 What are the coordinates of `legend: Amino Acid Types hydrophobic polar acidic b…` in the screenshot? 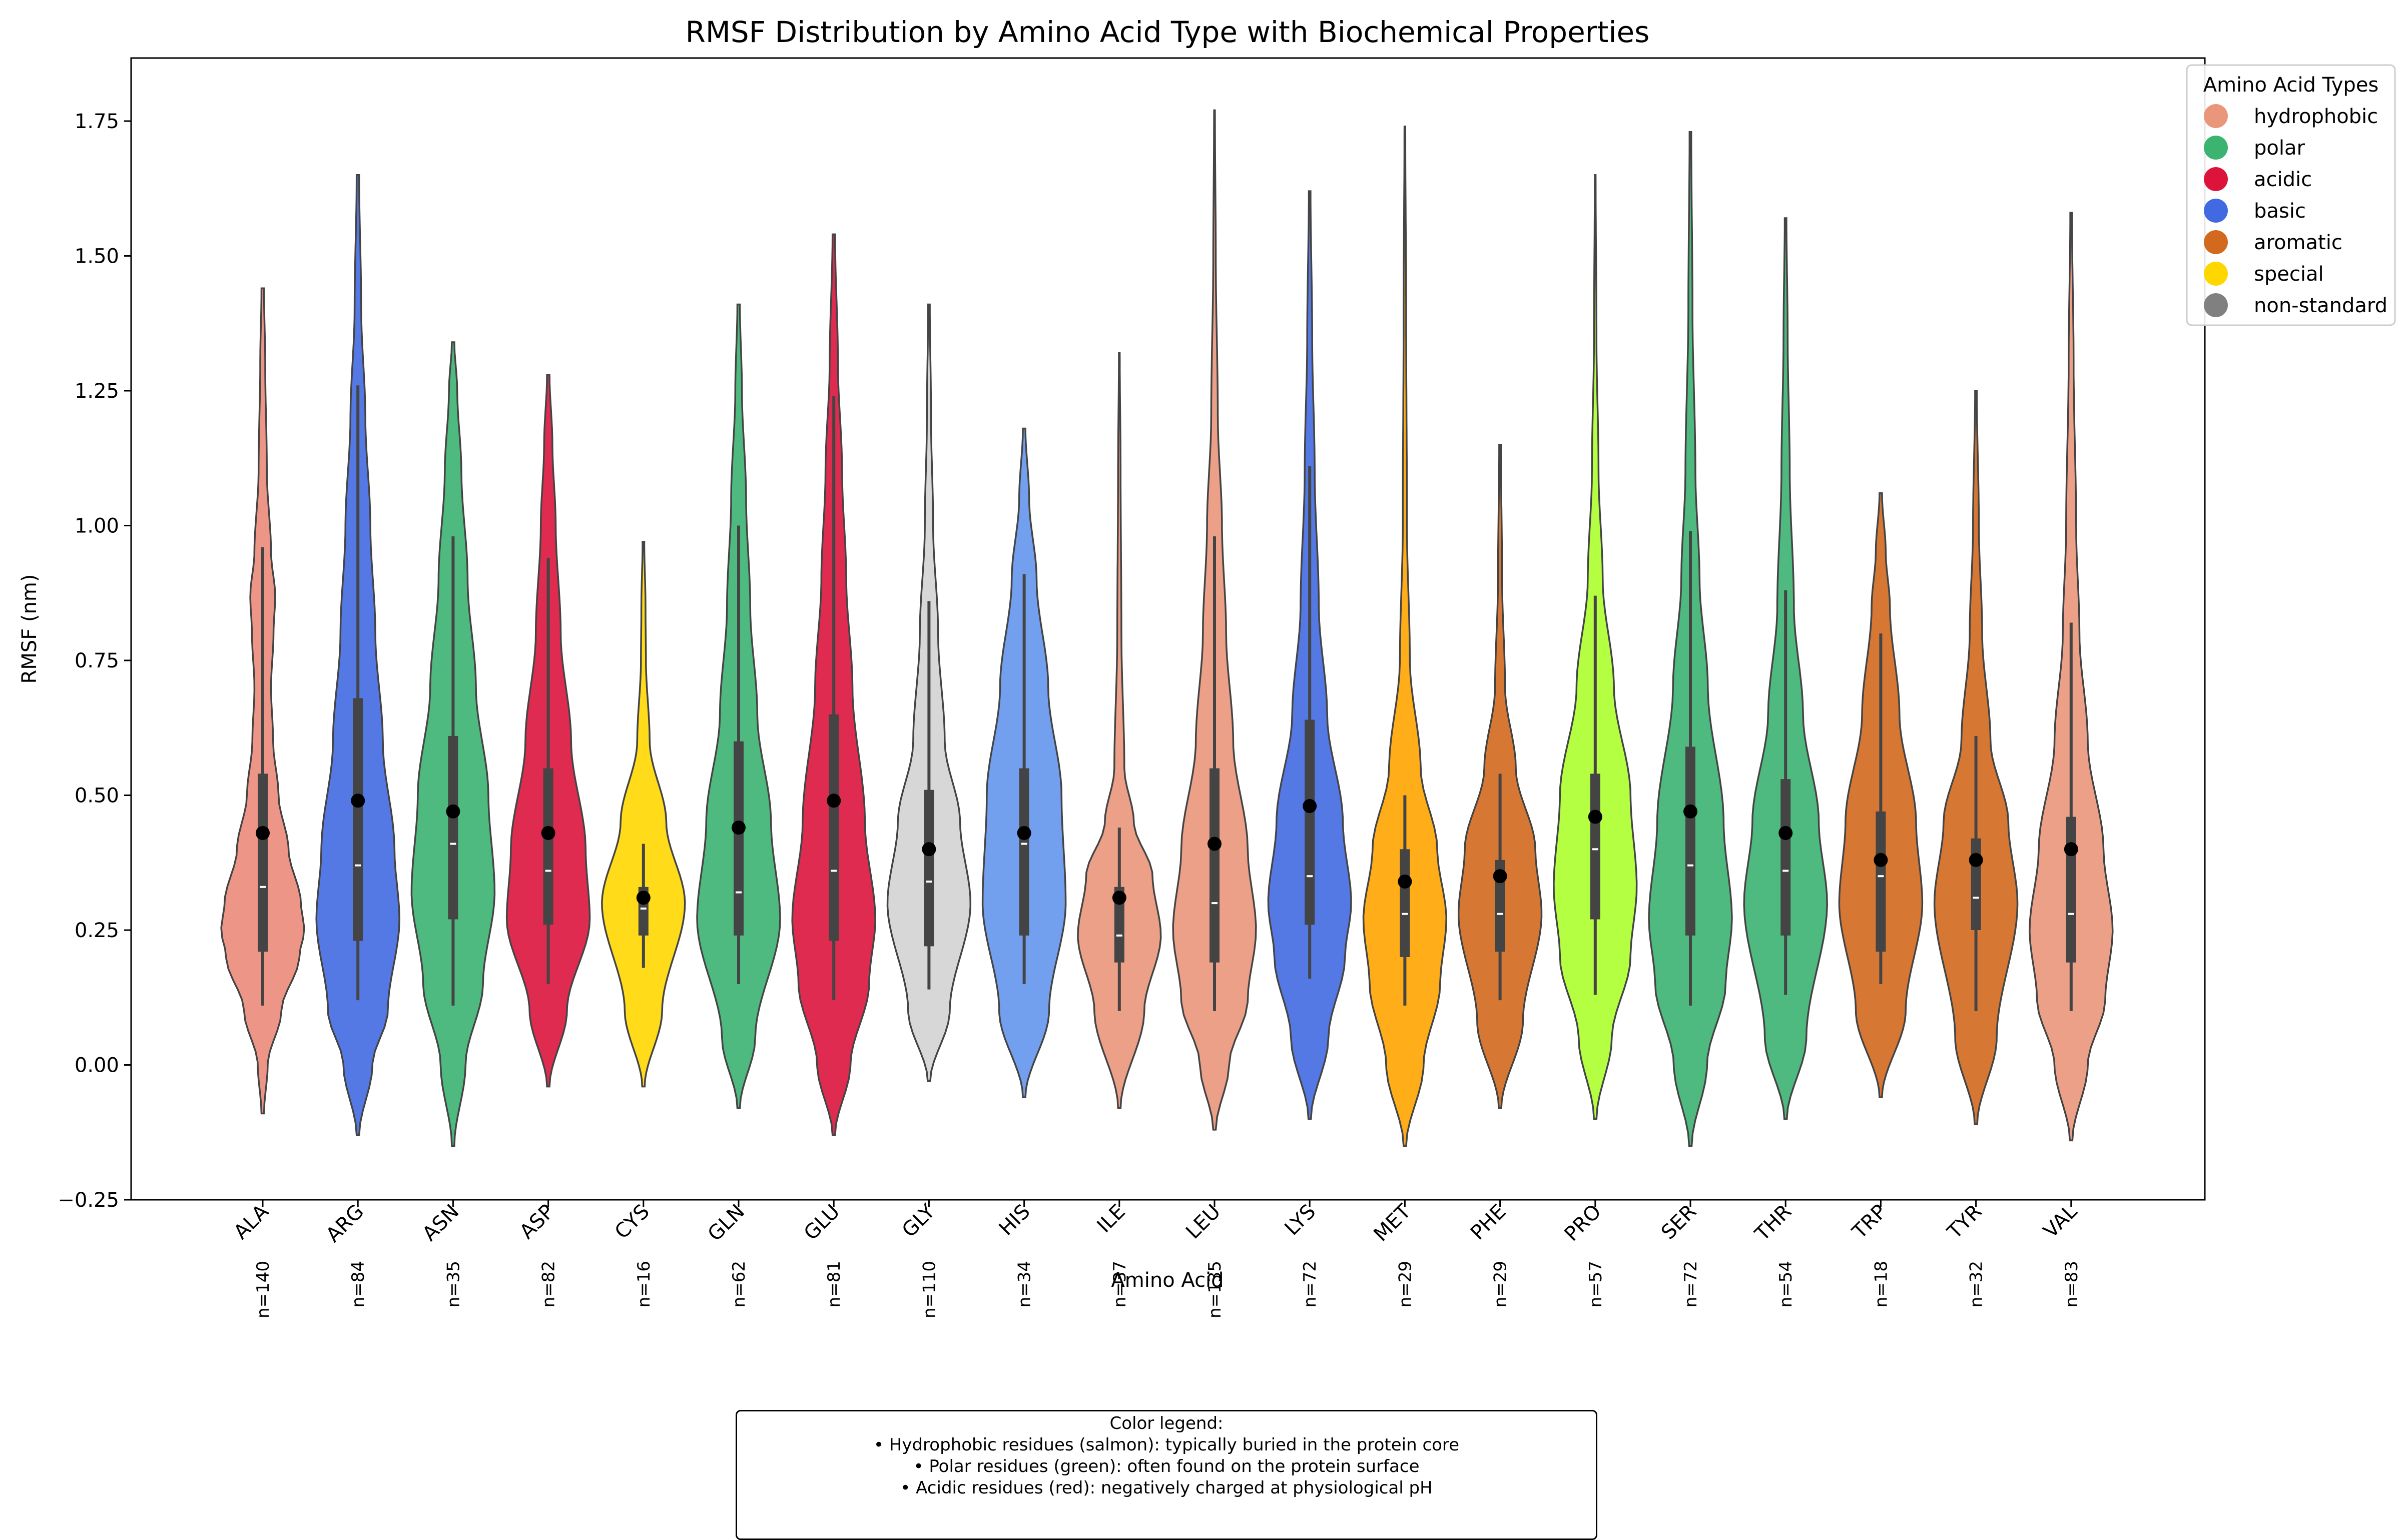 It's located at (2291, 195).